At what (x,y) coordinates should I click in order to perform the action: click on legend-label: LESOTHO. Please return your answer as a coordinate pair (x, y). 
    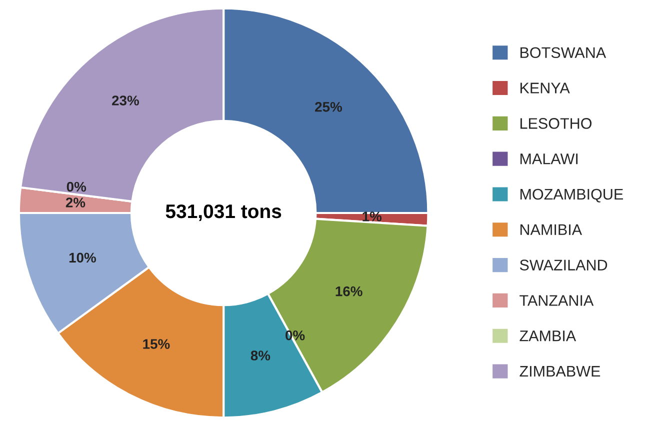
    Looking at the image, I should click on (556, 123).